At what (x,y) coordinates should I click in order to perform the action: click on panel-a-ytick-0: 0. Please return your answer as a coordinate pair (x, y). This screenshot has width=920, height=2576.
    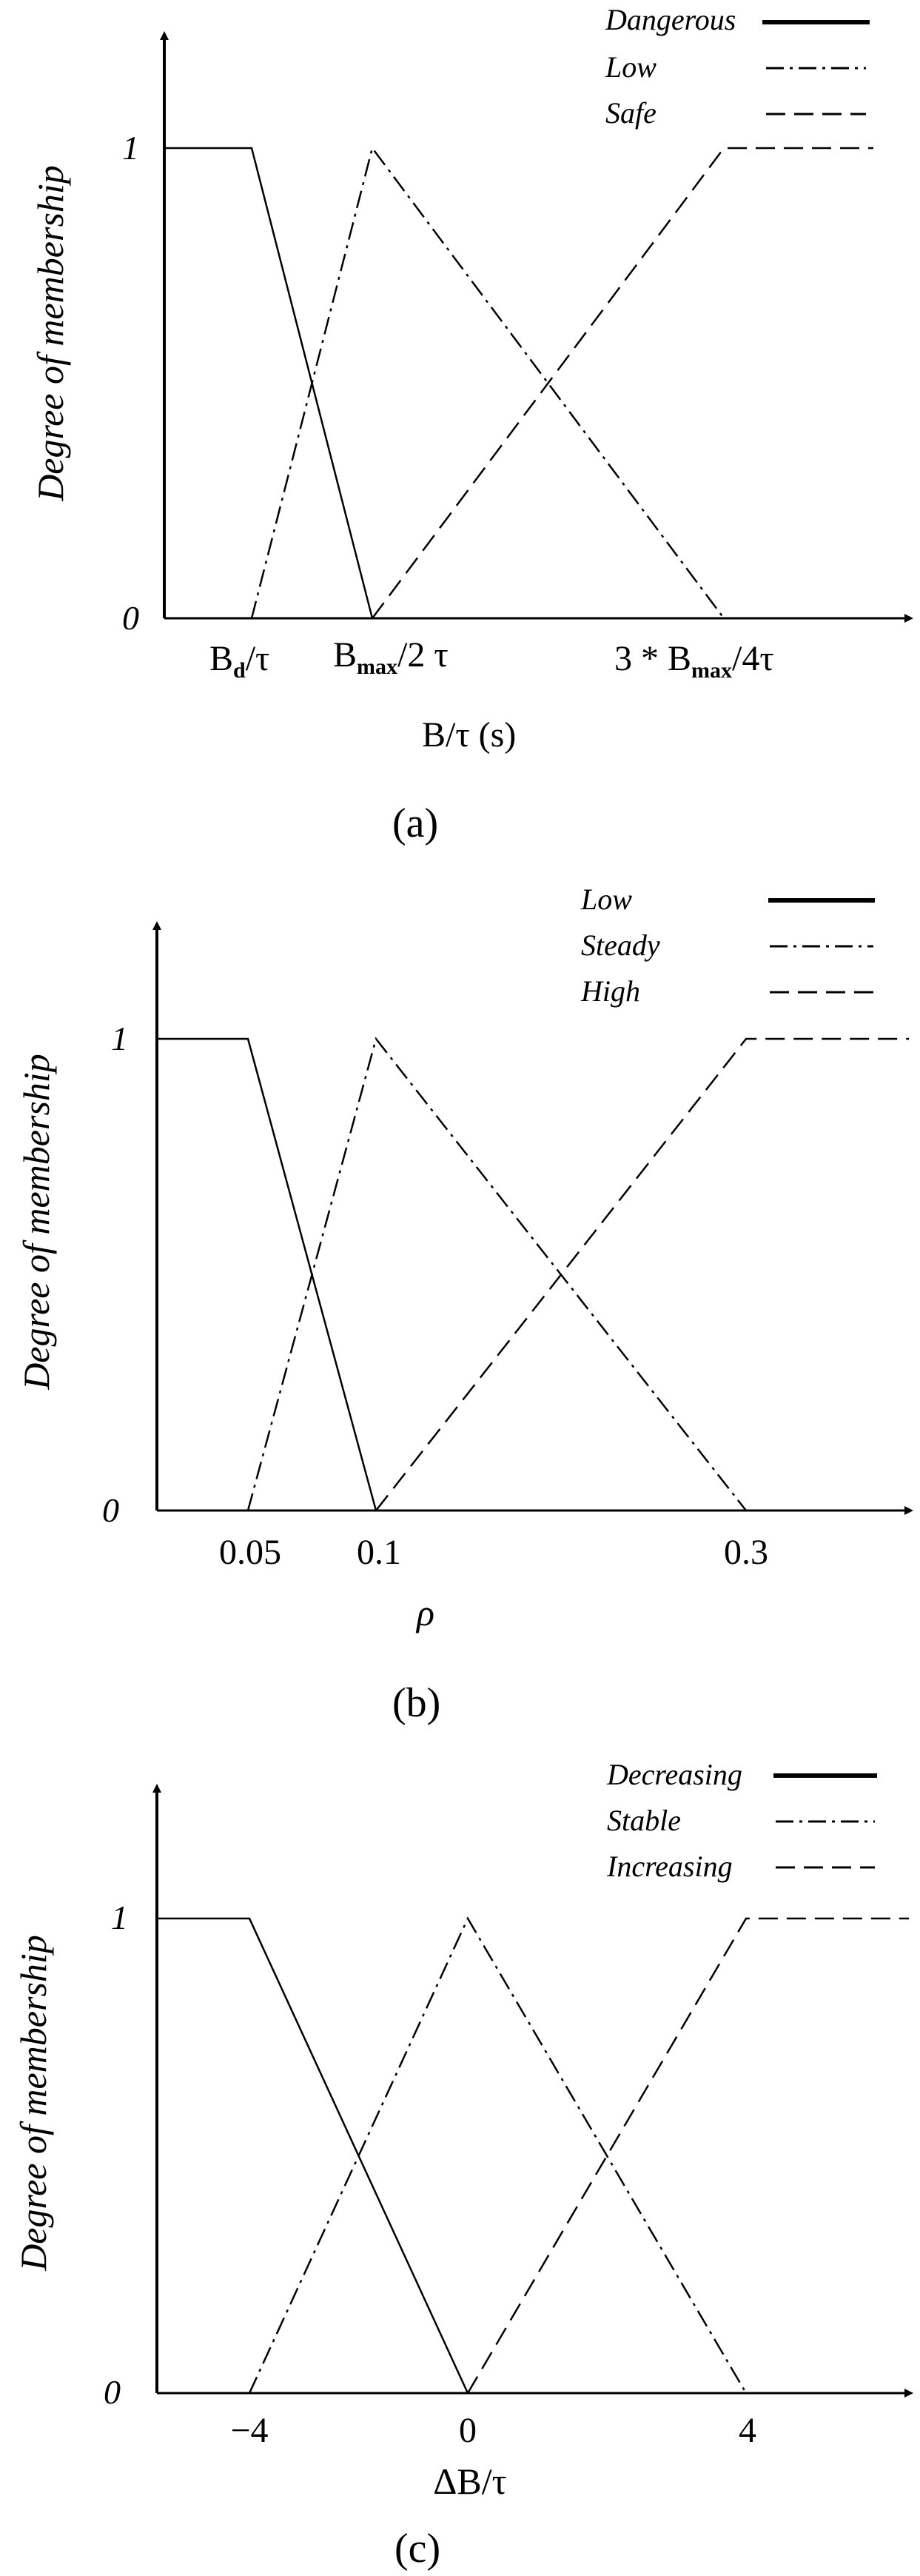
    Looking at the image, I should click on (130, 618).